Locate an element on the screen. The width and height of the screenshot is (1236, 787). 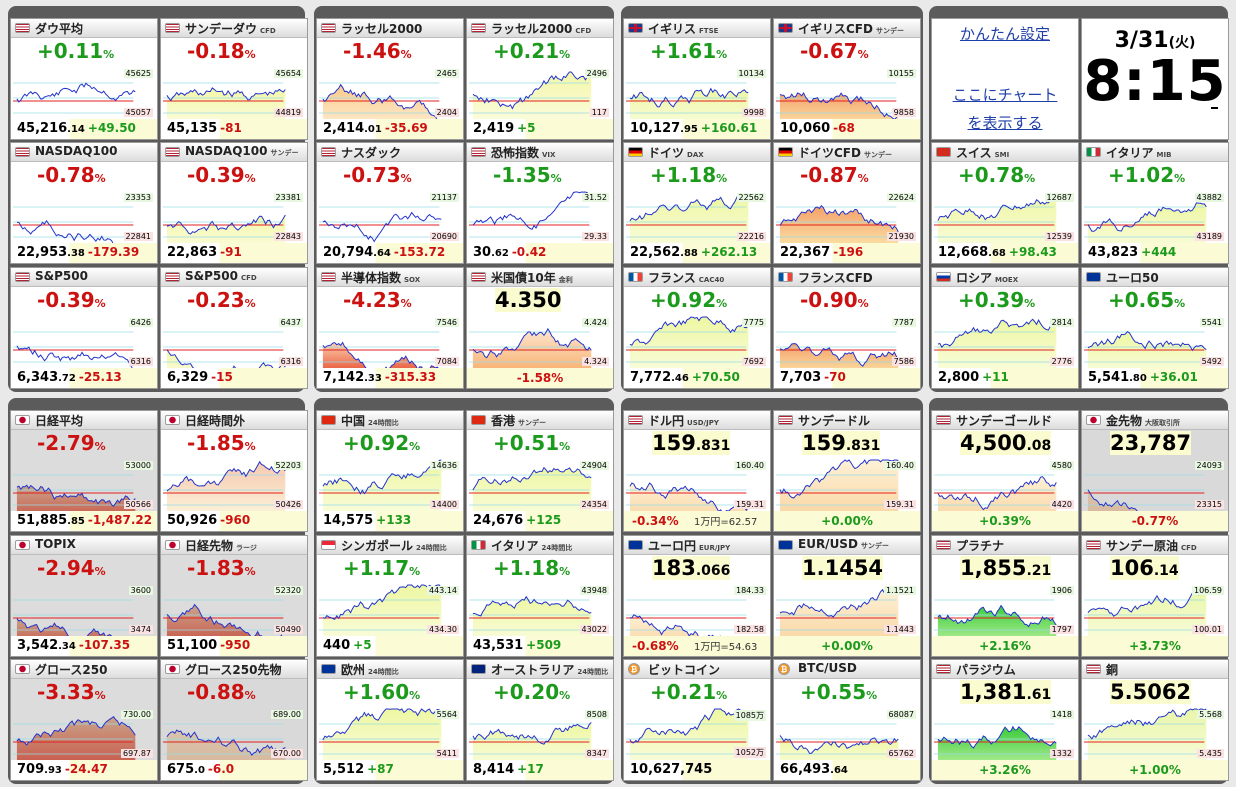
price-value: 675.0 -6.0 is located at coordinates (200, 769).